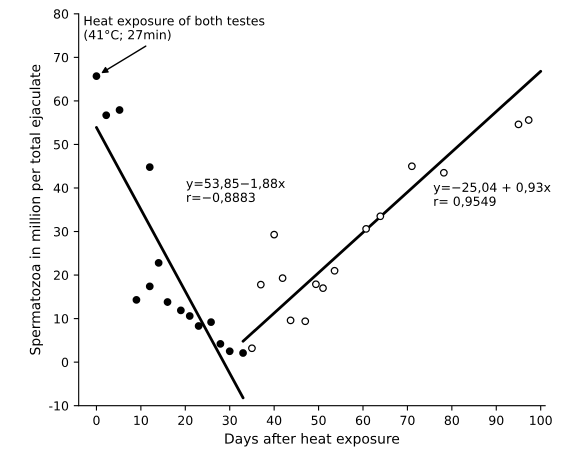 The image size is (562, 461). What do you see at coordinates (319, 421) in the screenshot?
I see `x-tick-label: 50` at bounding box center [319, 421].